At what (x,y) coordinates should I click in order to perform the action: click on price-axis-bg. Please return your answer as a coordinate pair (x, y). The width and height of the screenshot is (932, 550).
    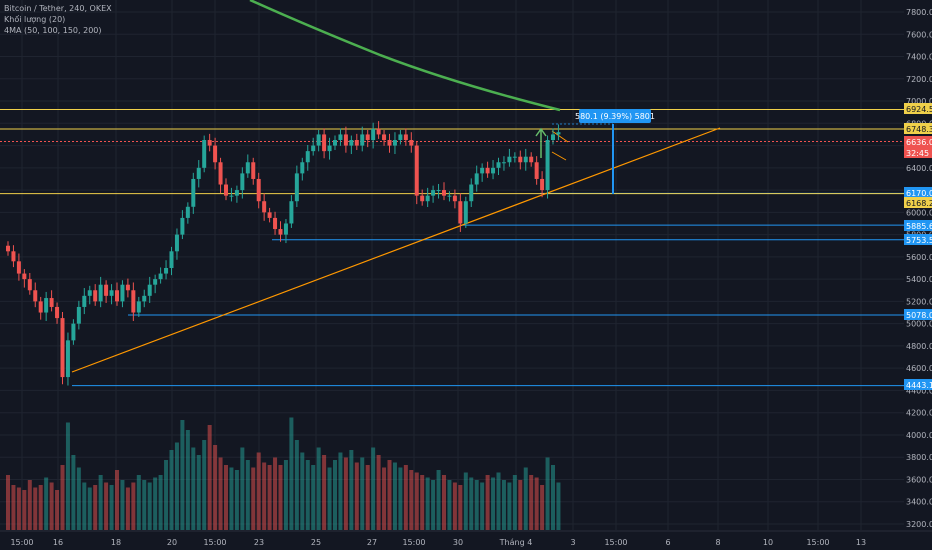
    Looking at the image, I should click on (918, 275).